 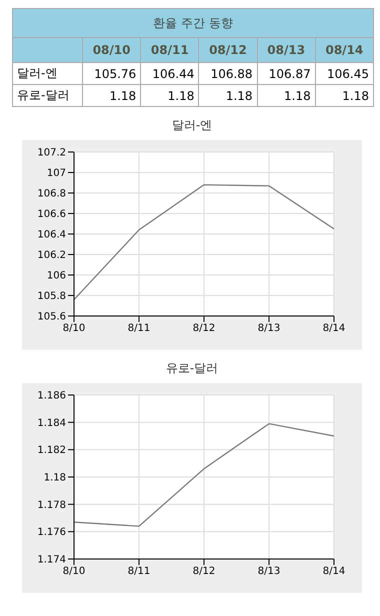 I want to click on y-tick-label: 1.178, so click(x=51, y=505).